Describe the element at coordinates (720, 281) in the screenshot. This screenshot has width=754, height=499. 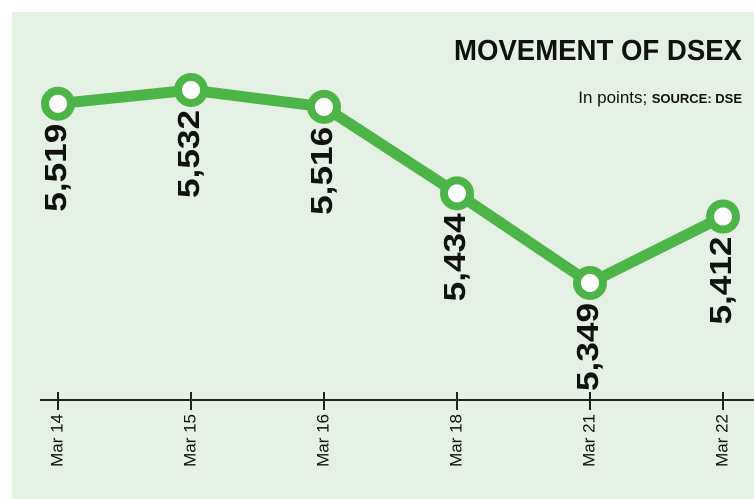
I see `value-label: 5,412` at that location.